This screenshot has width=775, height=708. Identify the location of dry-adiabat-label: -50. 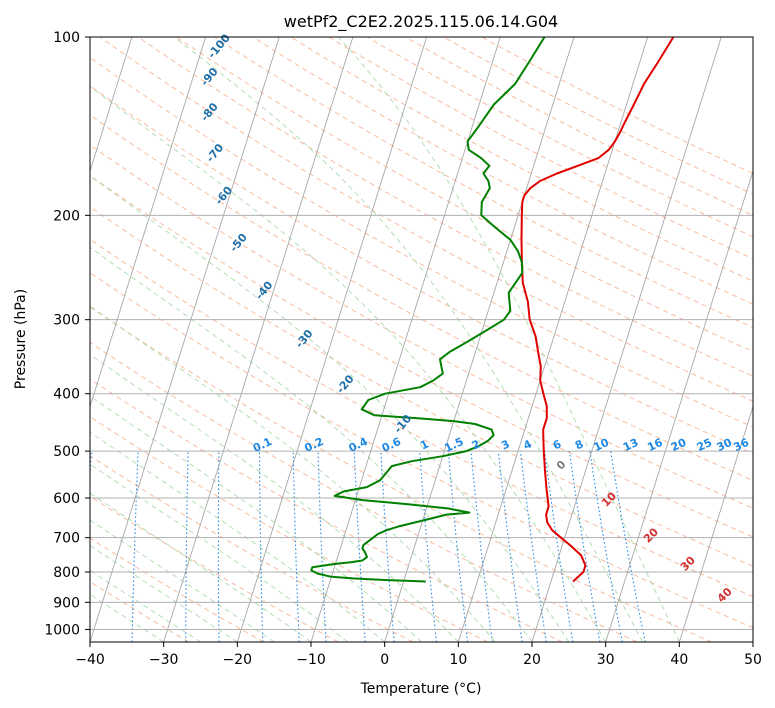
(238, 243).